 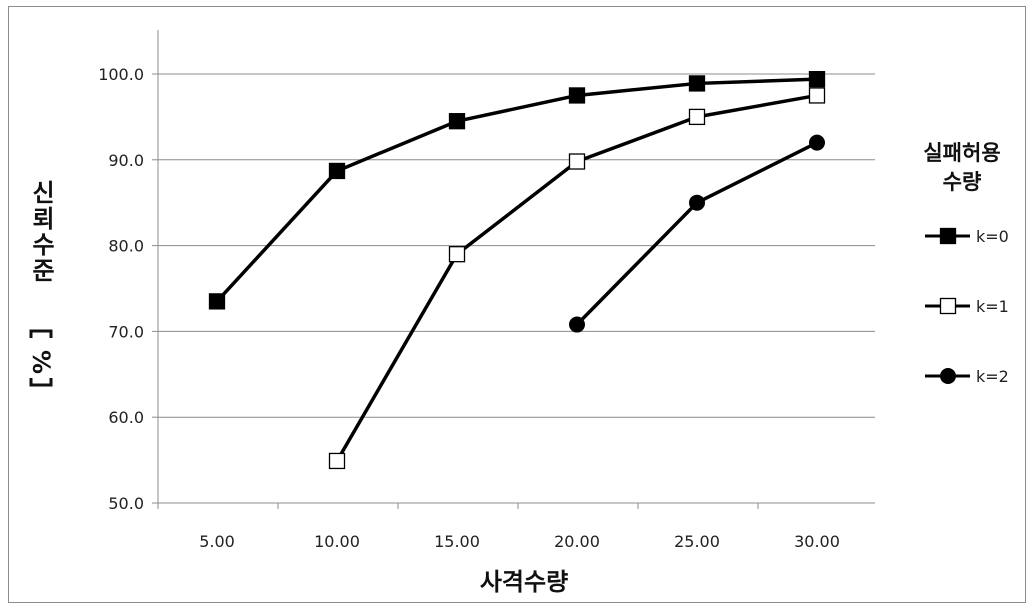 I want to click on y-tick-label: 80.0, so click(x=126, y=246).